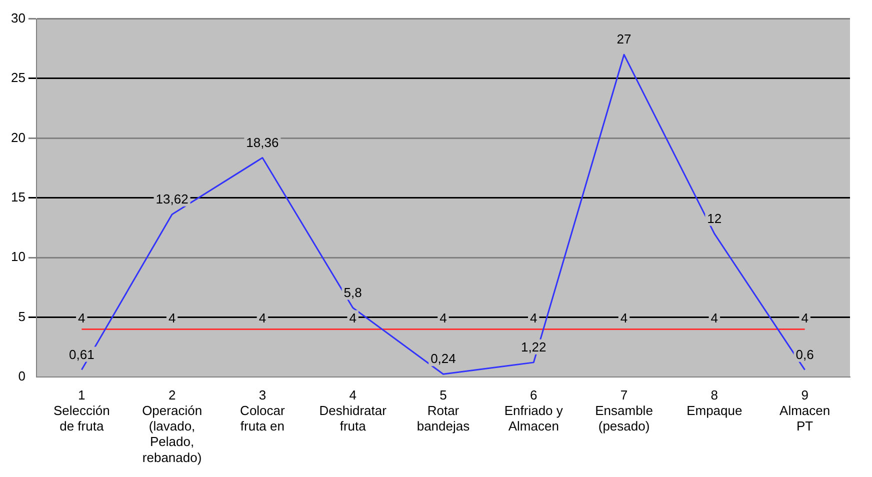  I want to click on y-tick-label: 0, so click(22, 376).